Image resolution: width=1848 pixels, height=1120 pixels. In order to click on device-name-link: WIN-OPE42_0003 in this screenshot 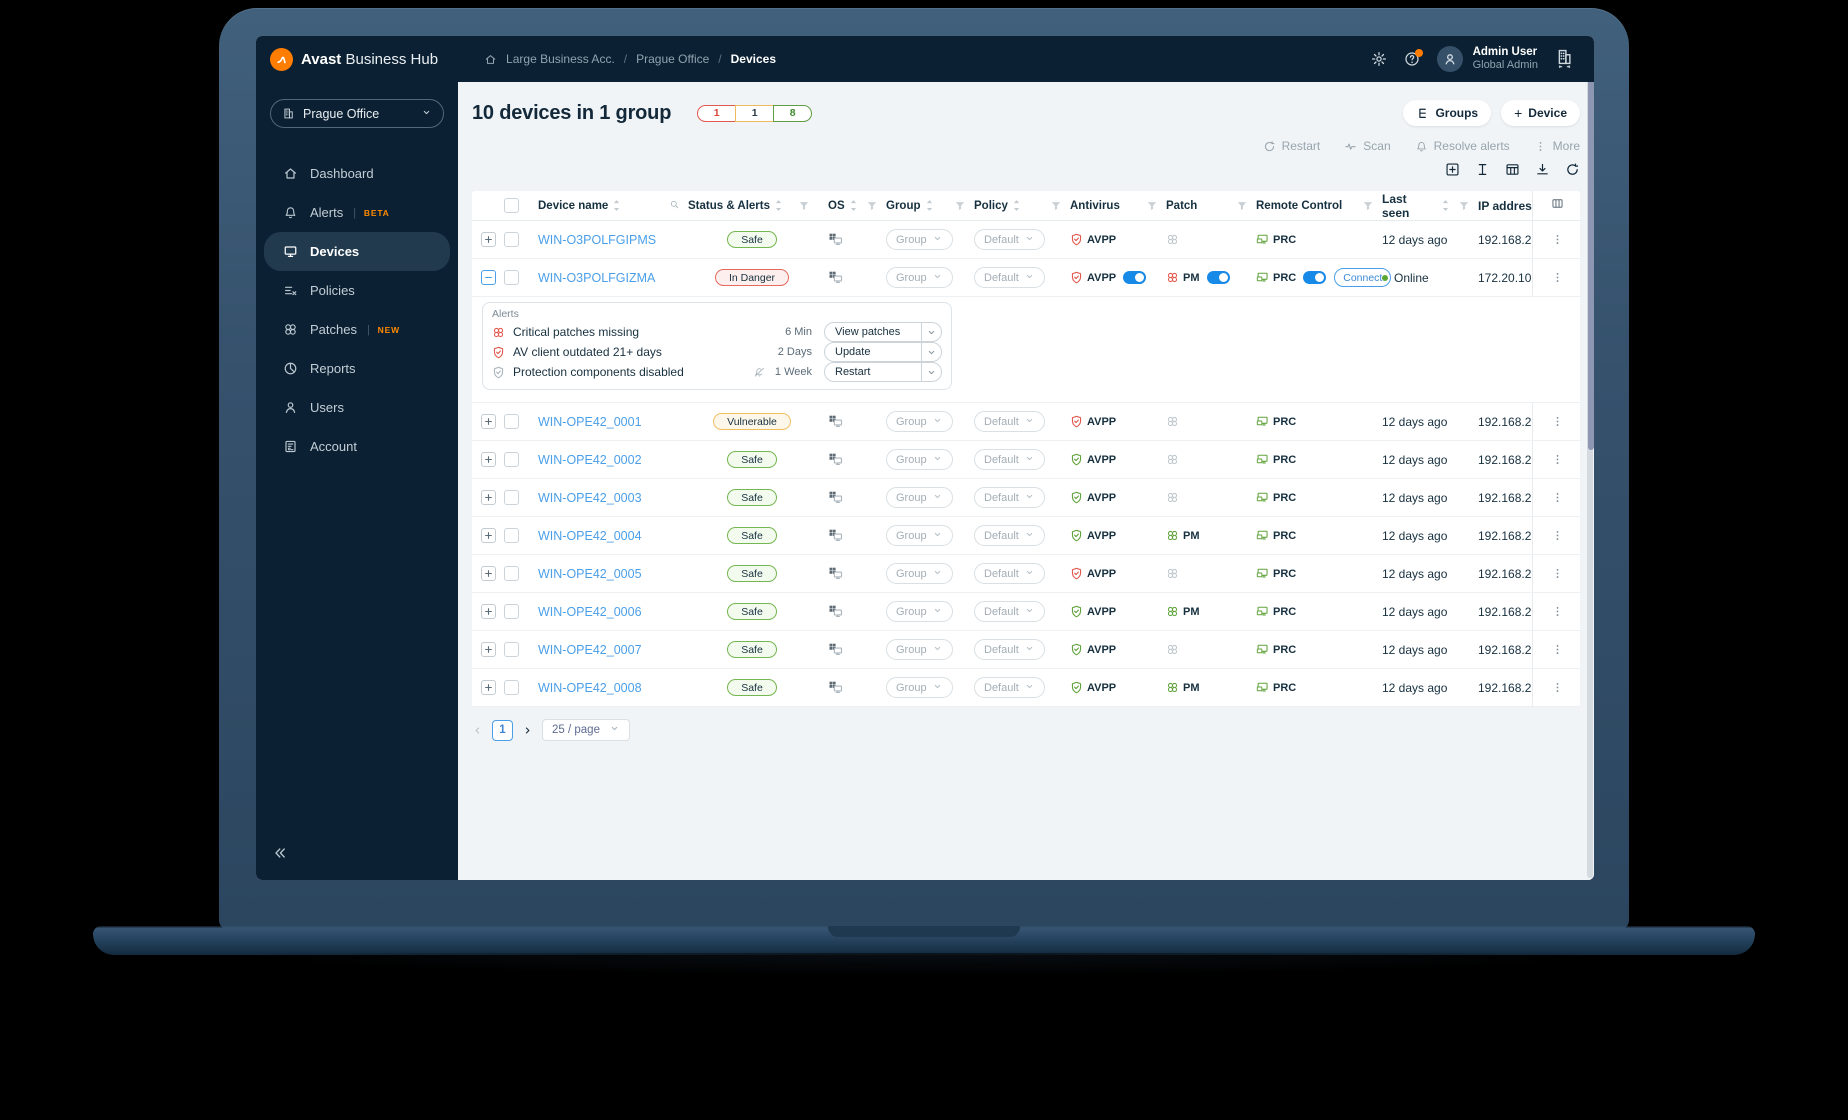, I will do `click(590, 497)`.